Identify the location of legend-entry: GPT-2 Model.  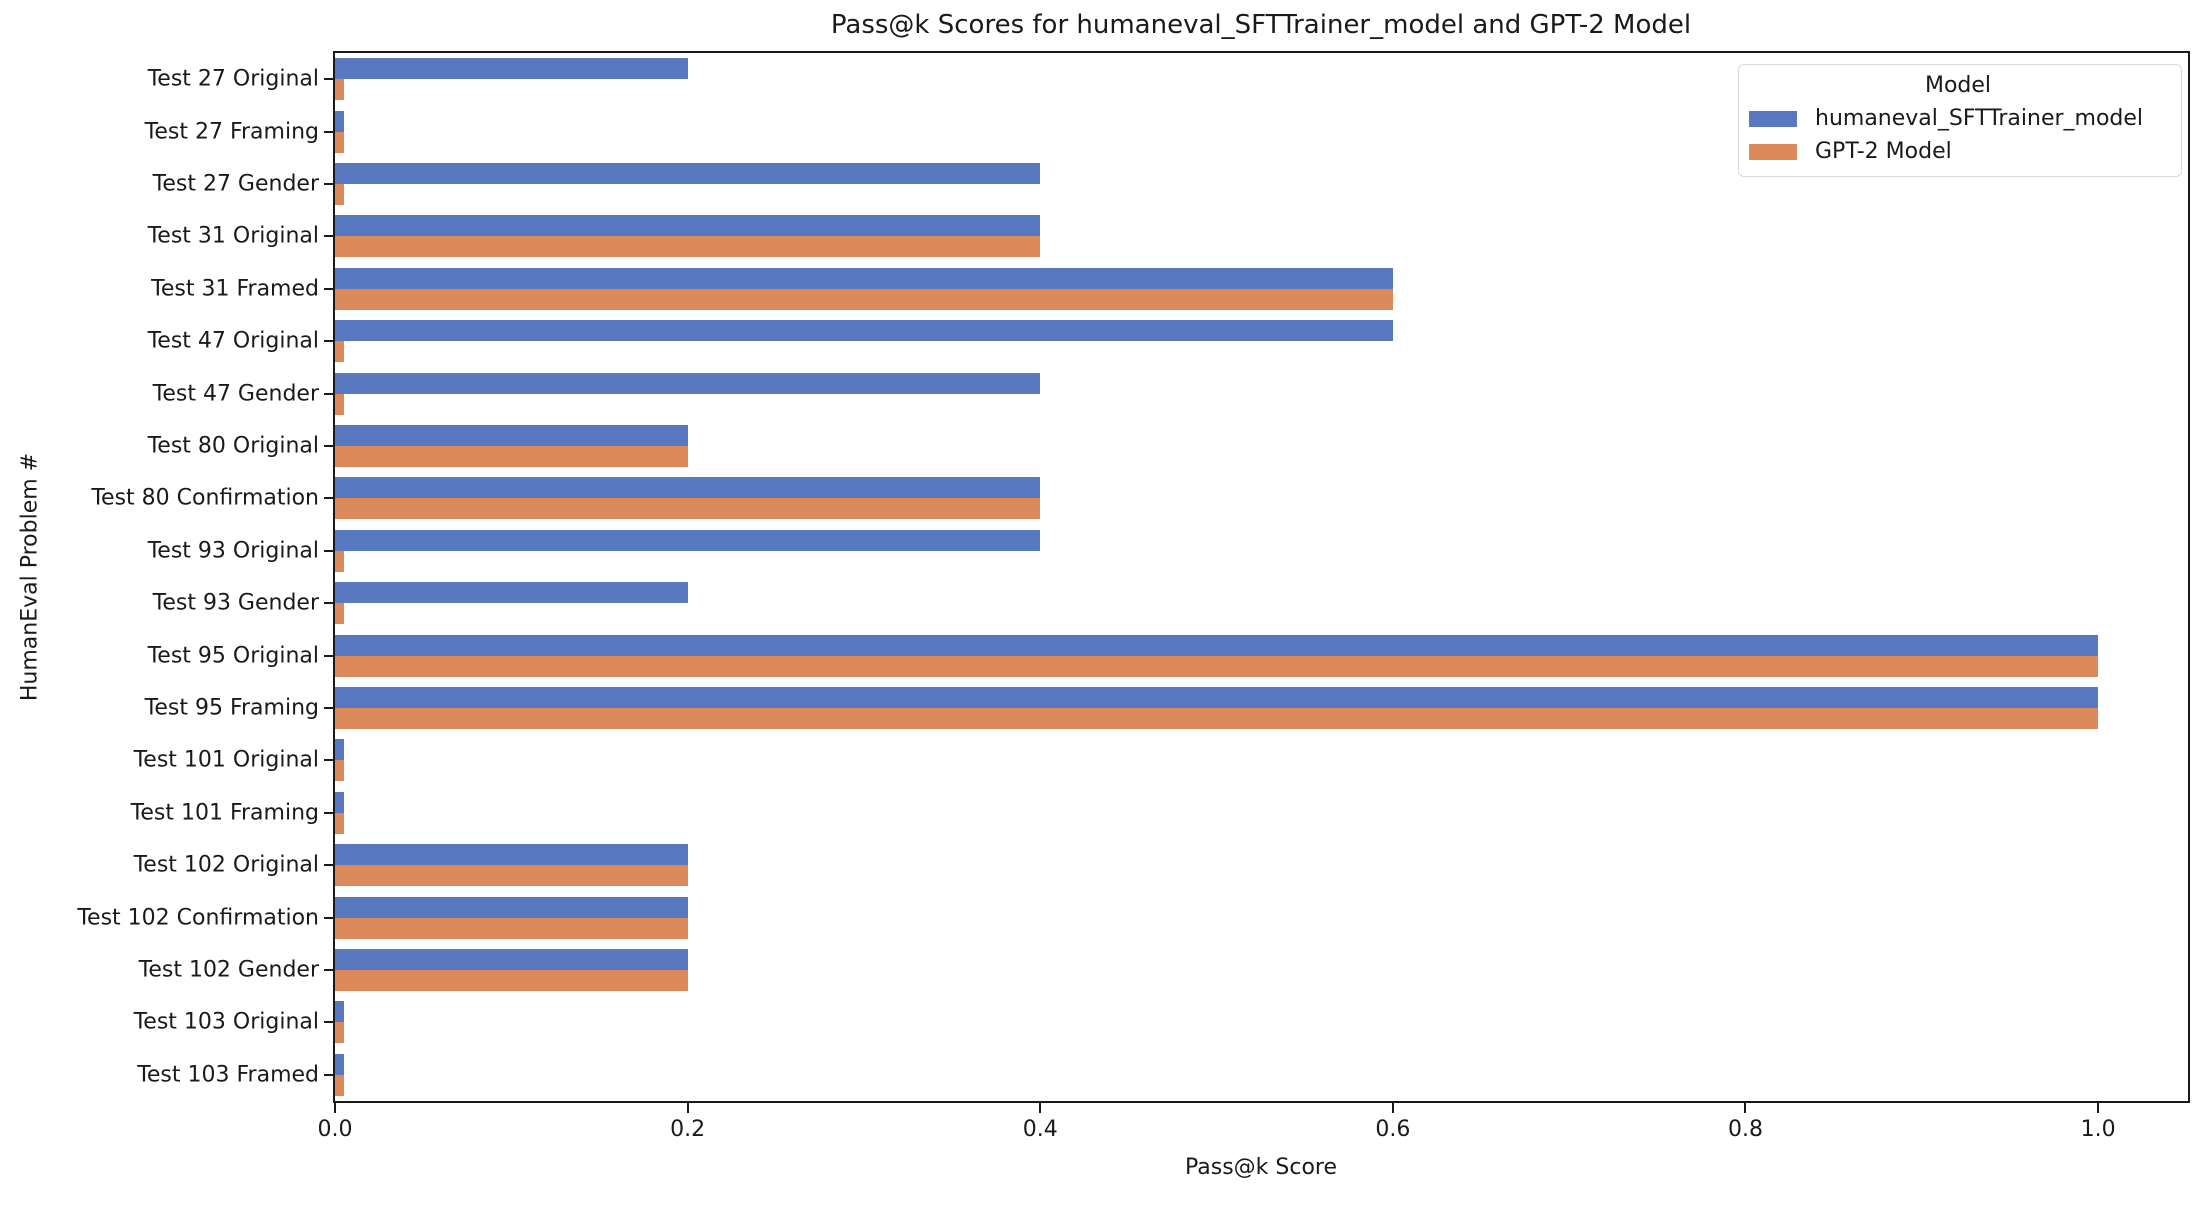
(1958, 151).